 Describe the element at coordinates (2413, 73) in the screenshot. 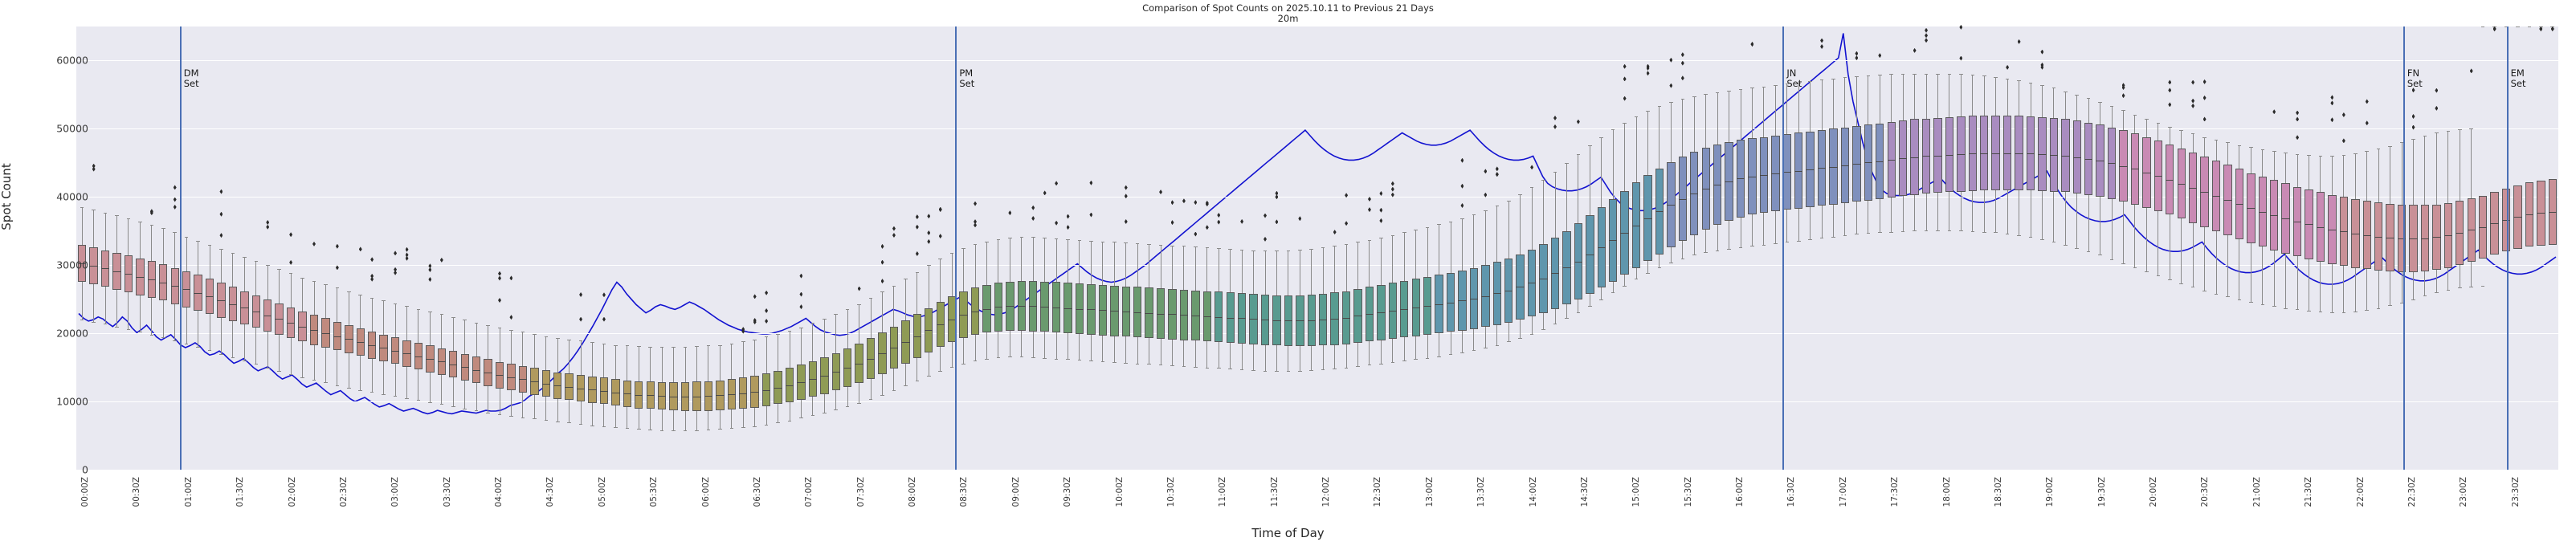

I see `annotation-label-line1: FN` at that location.